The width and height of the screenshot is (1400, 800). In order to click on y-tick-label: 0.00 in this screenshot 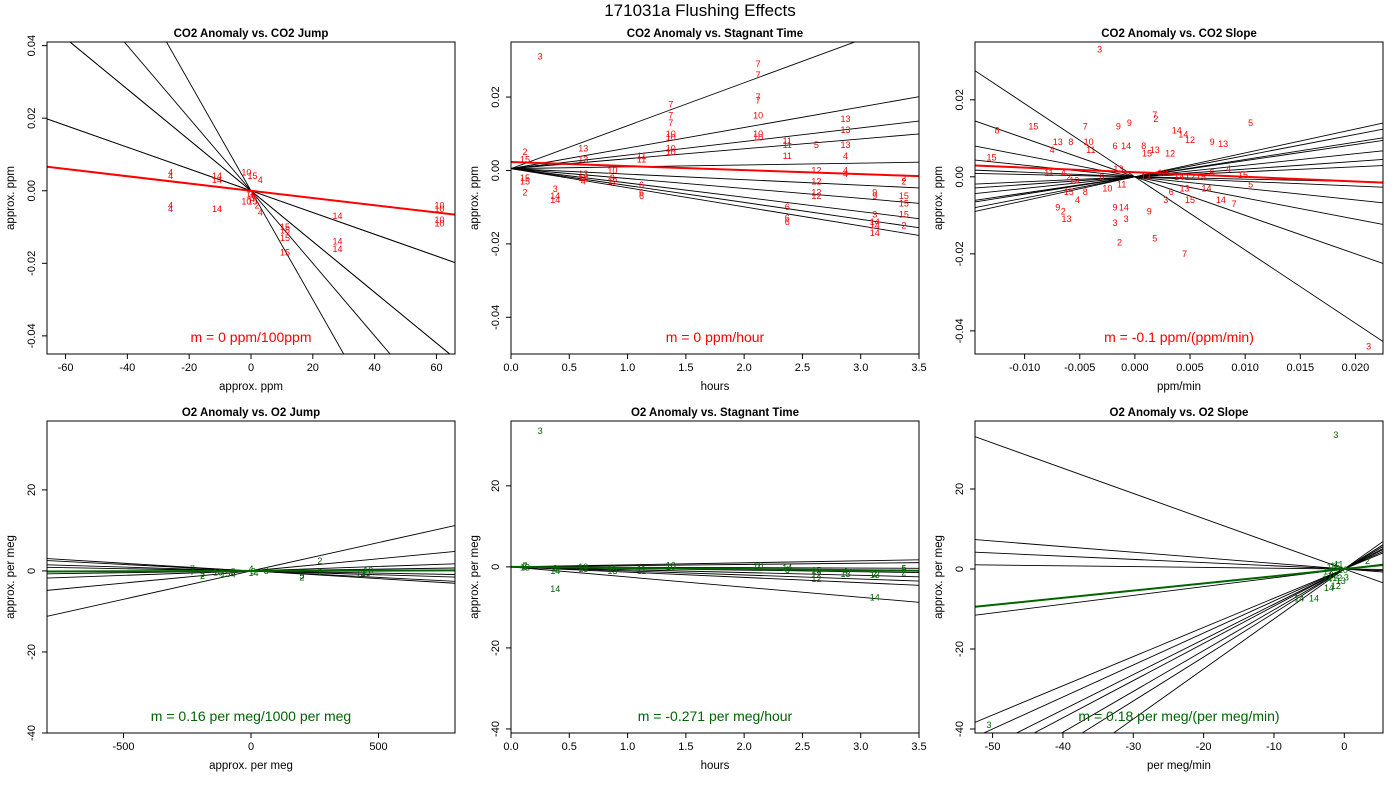, I will do `click(496, 170)`.